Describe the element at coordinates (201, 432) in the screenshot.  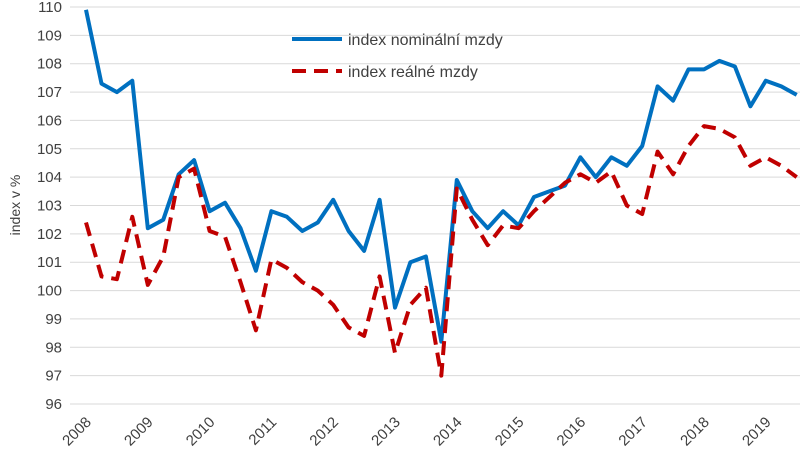
I see `x-tick-label: 2010` at that location.